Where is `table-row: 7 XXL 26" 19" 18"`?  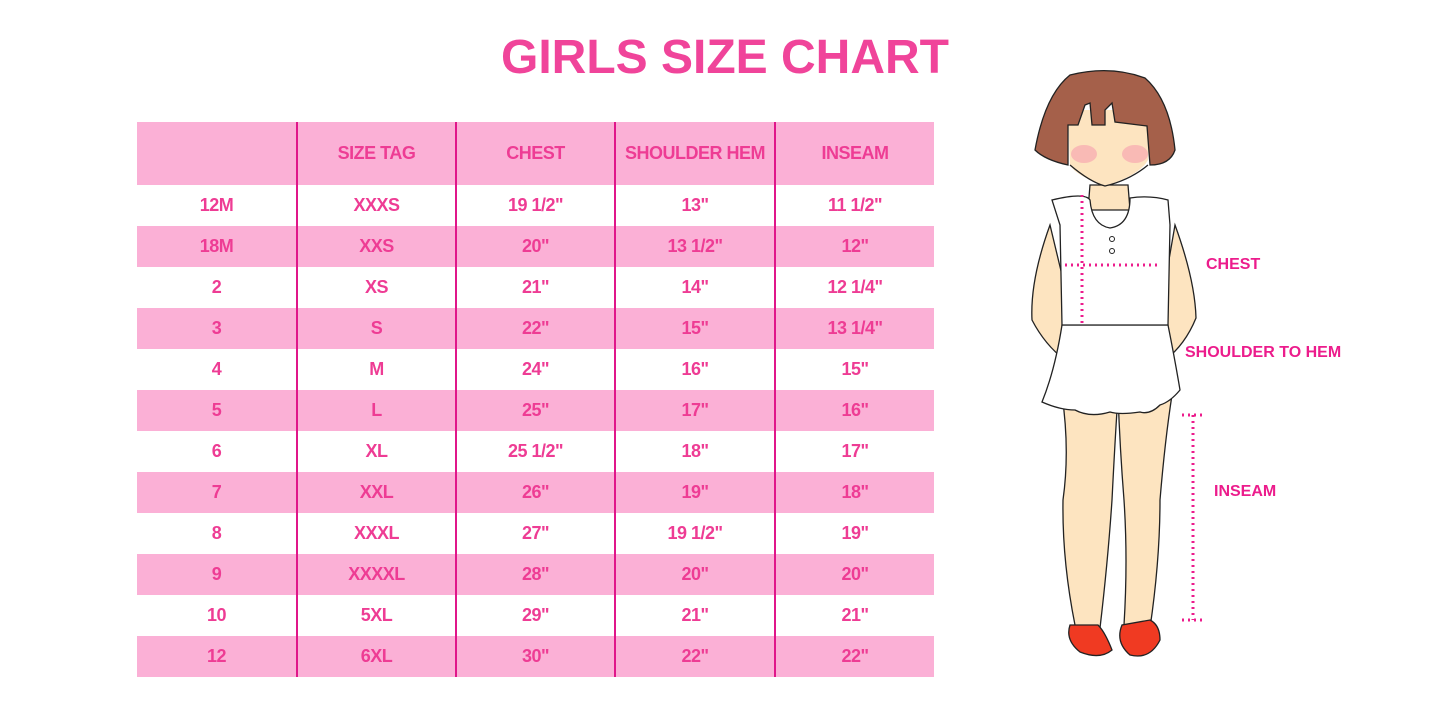 table-row: 7 XXL 26" 19" 18" is located at coordinates (535, 492).